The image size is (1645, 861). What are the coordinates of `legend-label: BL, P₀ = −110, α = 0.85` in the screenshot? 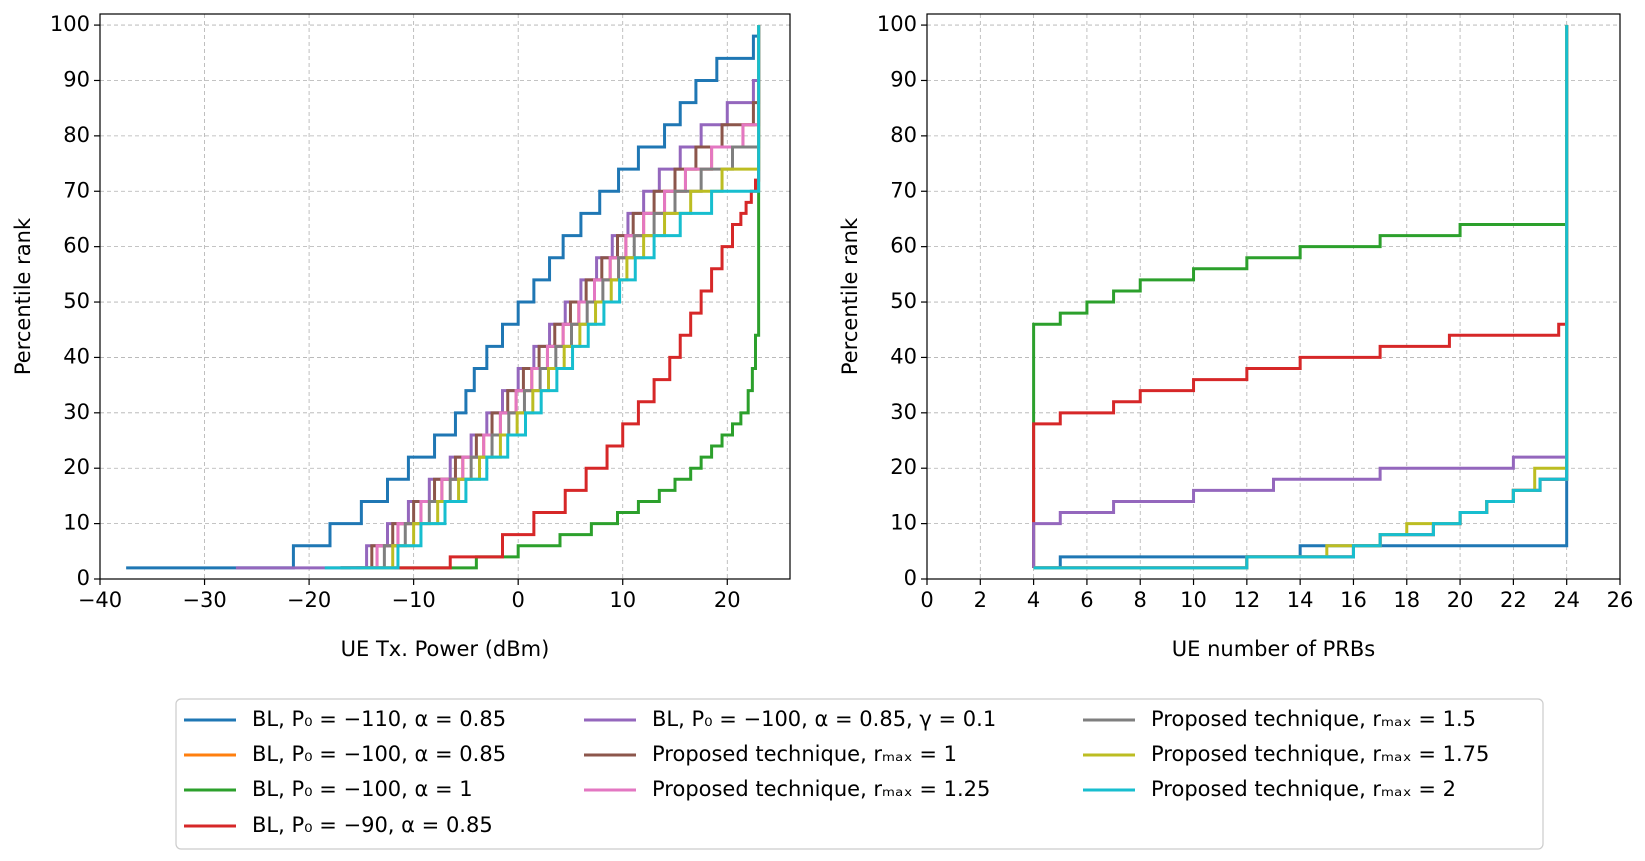 It's located at (379, 719).